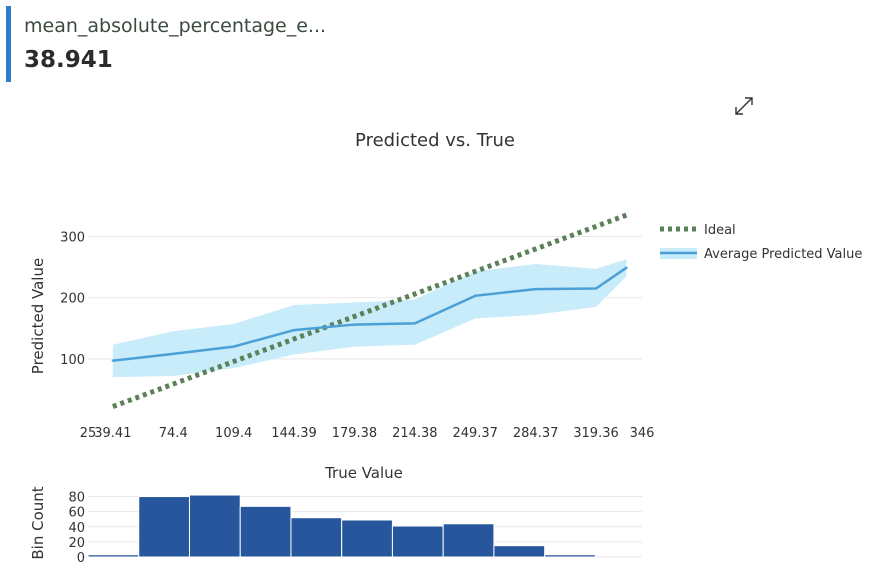  Describe the element at coordinates (216, 44) in the screenshot. I see `metric-card: mean_absolute_percentage_e... 38.941` at that location.